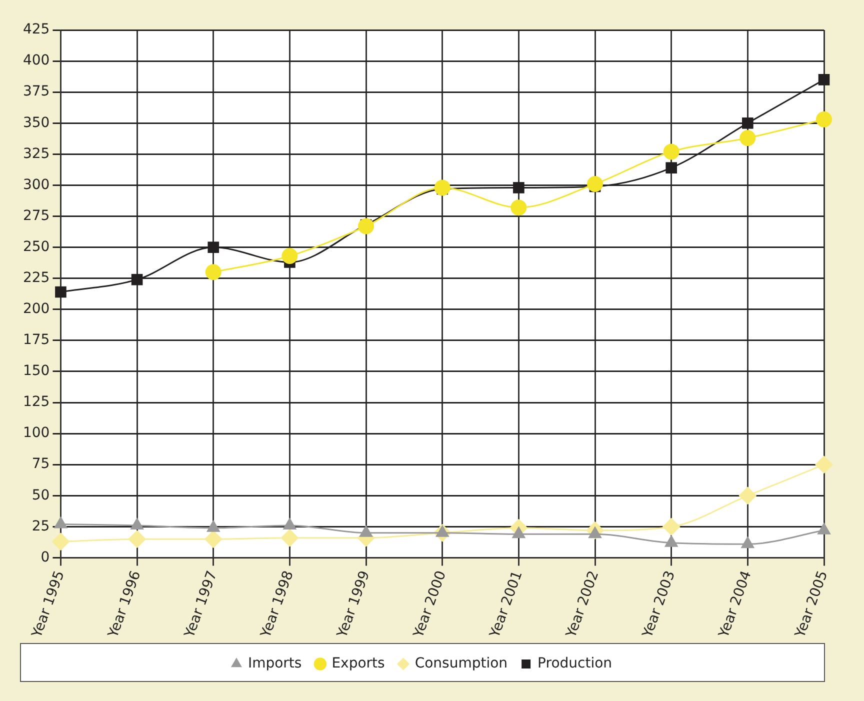  What do you see at coordinates (36, 92) in the screenshot?
I see `y-tick-label: 375` at bounding box center [36, 92].